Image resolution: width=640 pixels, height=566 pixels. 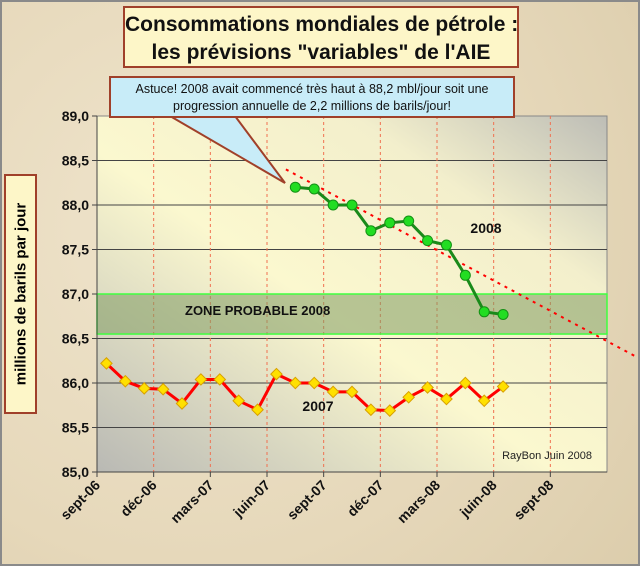 I want to click on y-tick-label: 89,0, so click(x=75, y=116).